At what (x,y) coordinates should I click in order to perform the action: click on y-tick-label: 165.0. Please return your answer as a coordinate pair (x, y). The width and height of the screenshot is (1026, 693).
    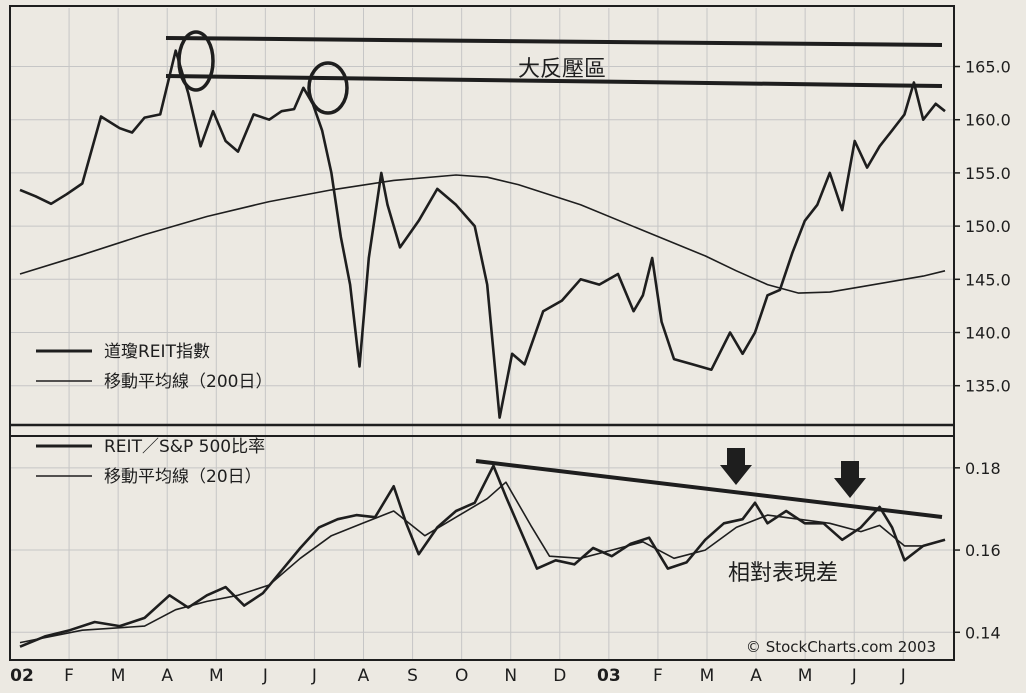
    Looking at the image, I should click on (988, 67).